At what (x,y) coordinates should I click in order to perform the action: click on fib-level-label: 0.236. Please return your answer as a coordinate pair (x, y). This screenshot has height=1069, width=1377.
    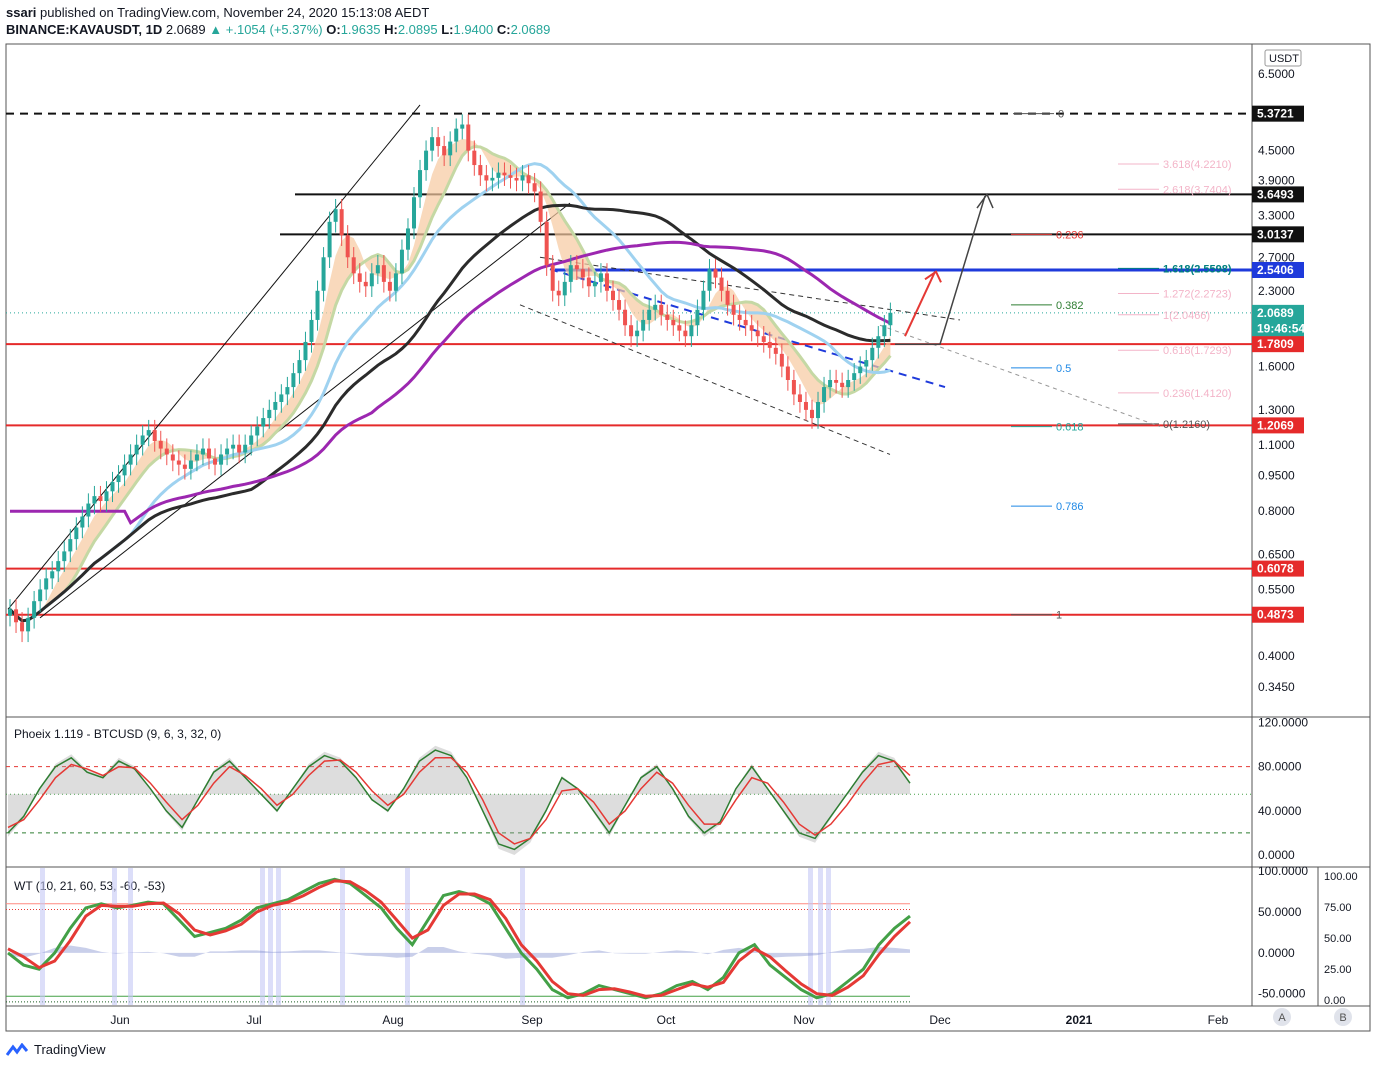
    Looking at the image, I should click on (1070, 235).